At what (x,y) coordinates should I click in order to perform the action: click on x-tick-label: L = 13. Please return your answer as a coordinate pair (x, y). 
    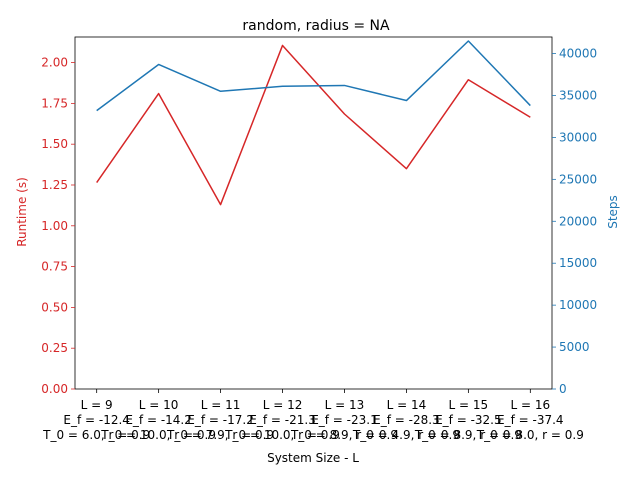
    Looking at the image, I should click on (345, 405).